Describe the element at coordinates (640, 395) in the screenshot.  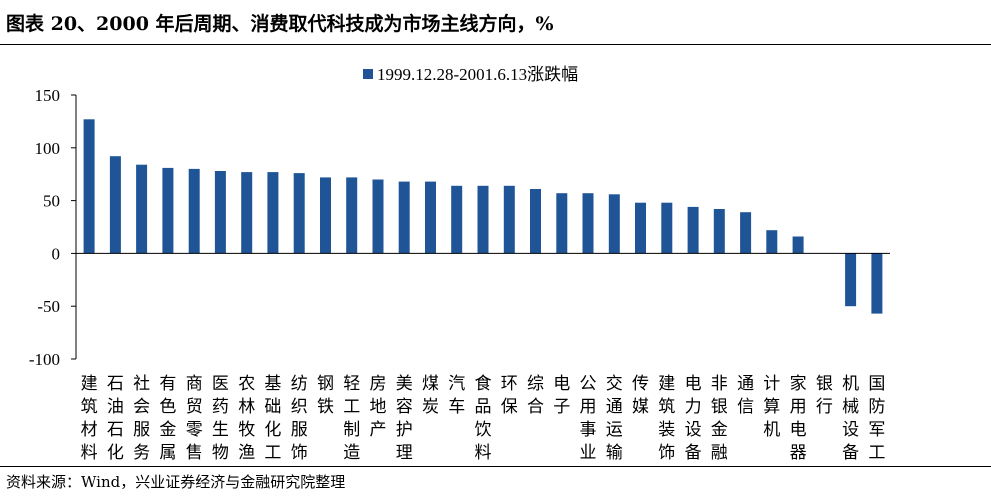
I see `category-label: 传媒` at that location.